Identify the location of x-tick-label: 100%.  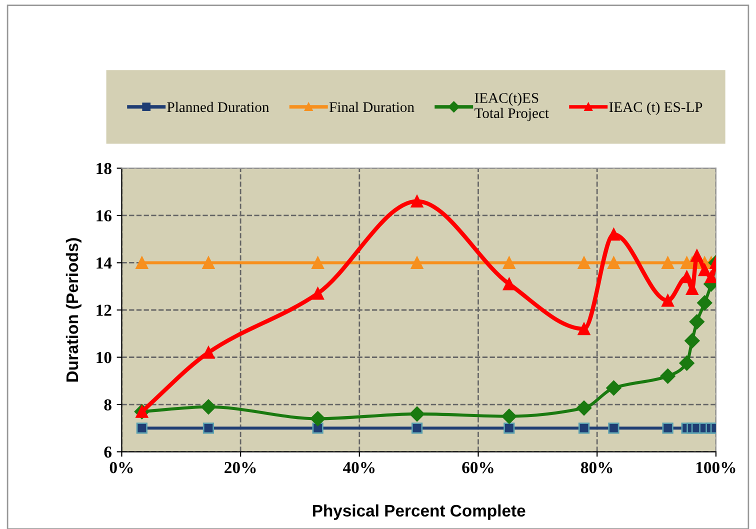
(716, 468).